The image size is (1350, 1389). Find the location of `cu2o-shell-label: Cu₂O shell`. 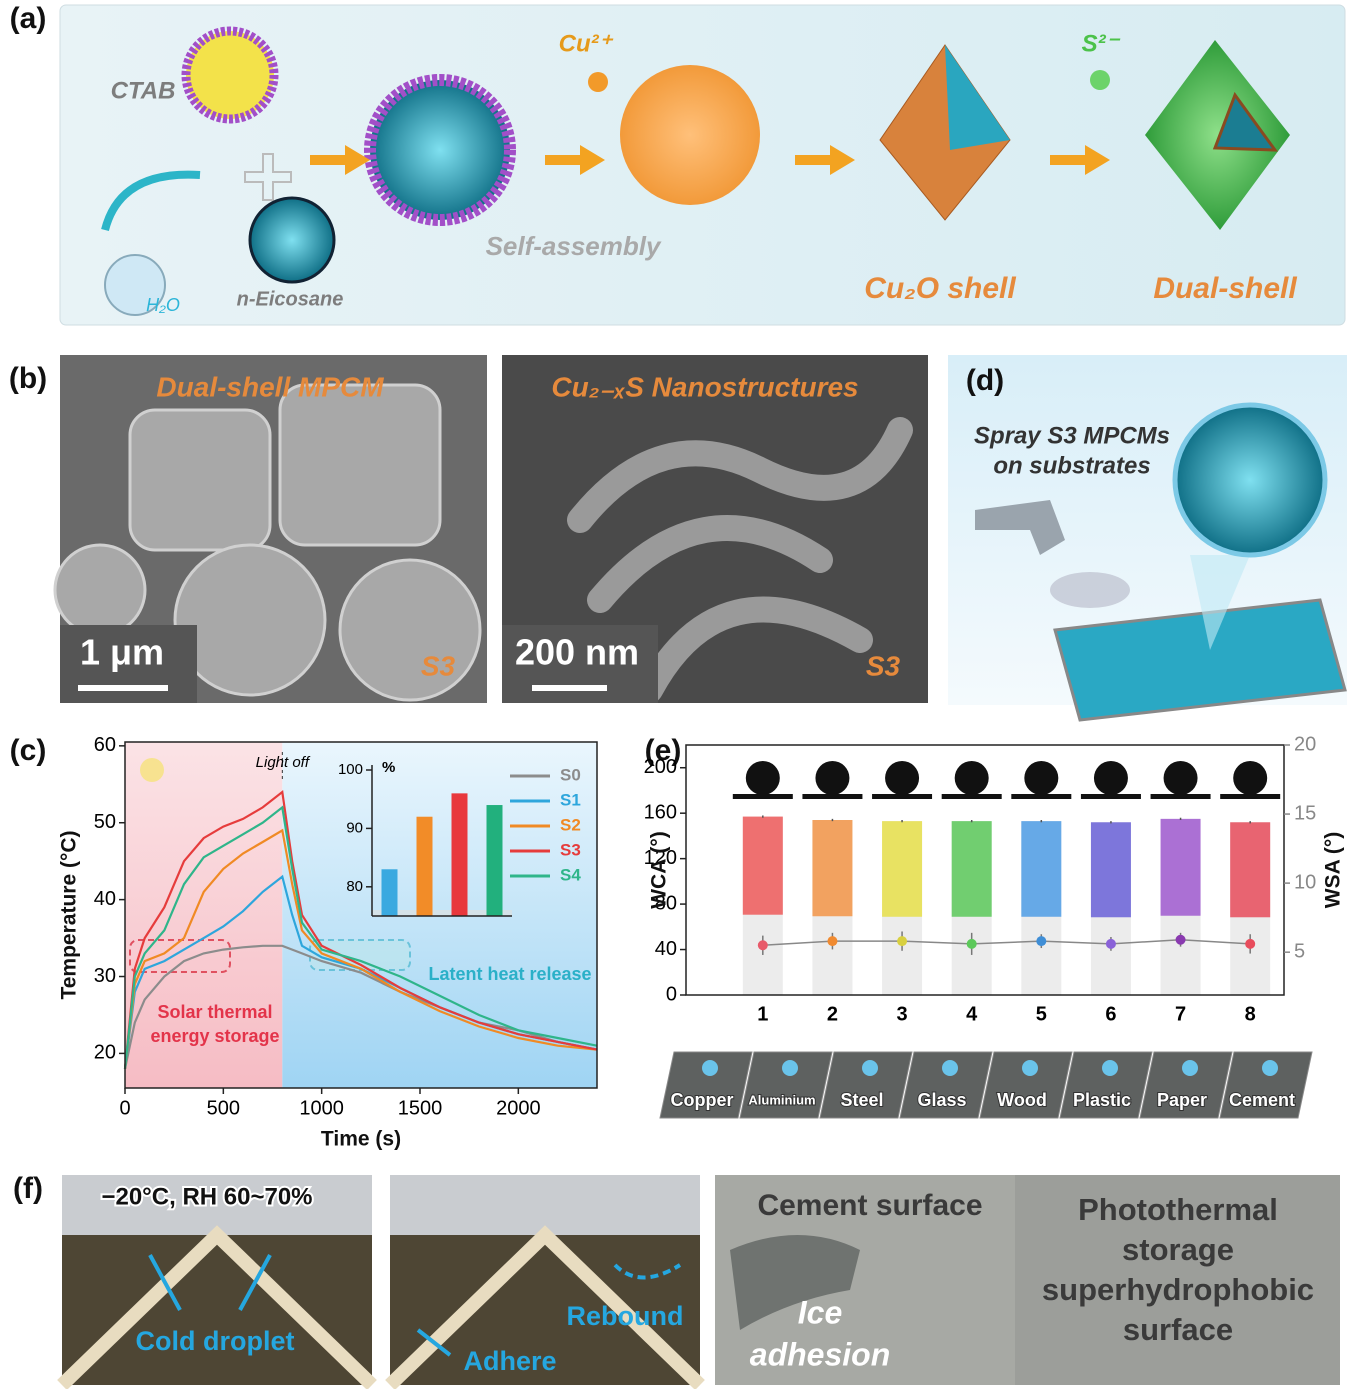

cu2o-shell-label: Cu₂O shell is located at coordinates (940, 288).